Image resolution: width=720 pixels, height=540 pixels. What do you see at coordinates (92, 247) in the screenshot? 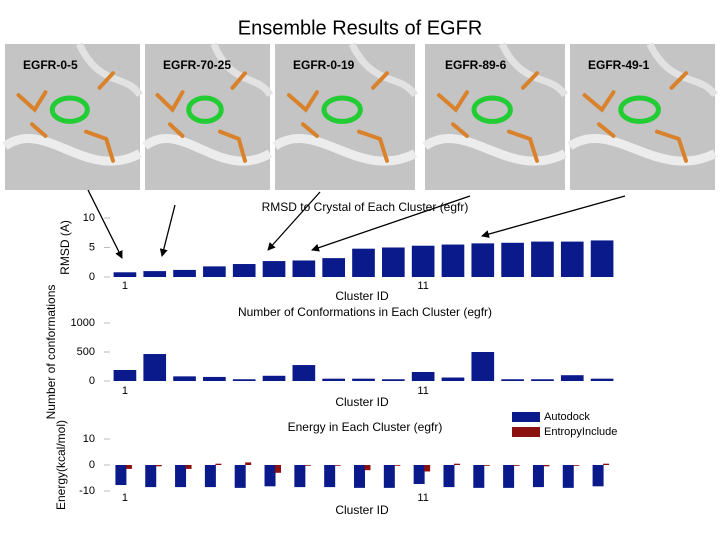
I see `y-tick-label: 5` at bounding box center [92, 247].